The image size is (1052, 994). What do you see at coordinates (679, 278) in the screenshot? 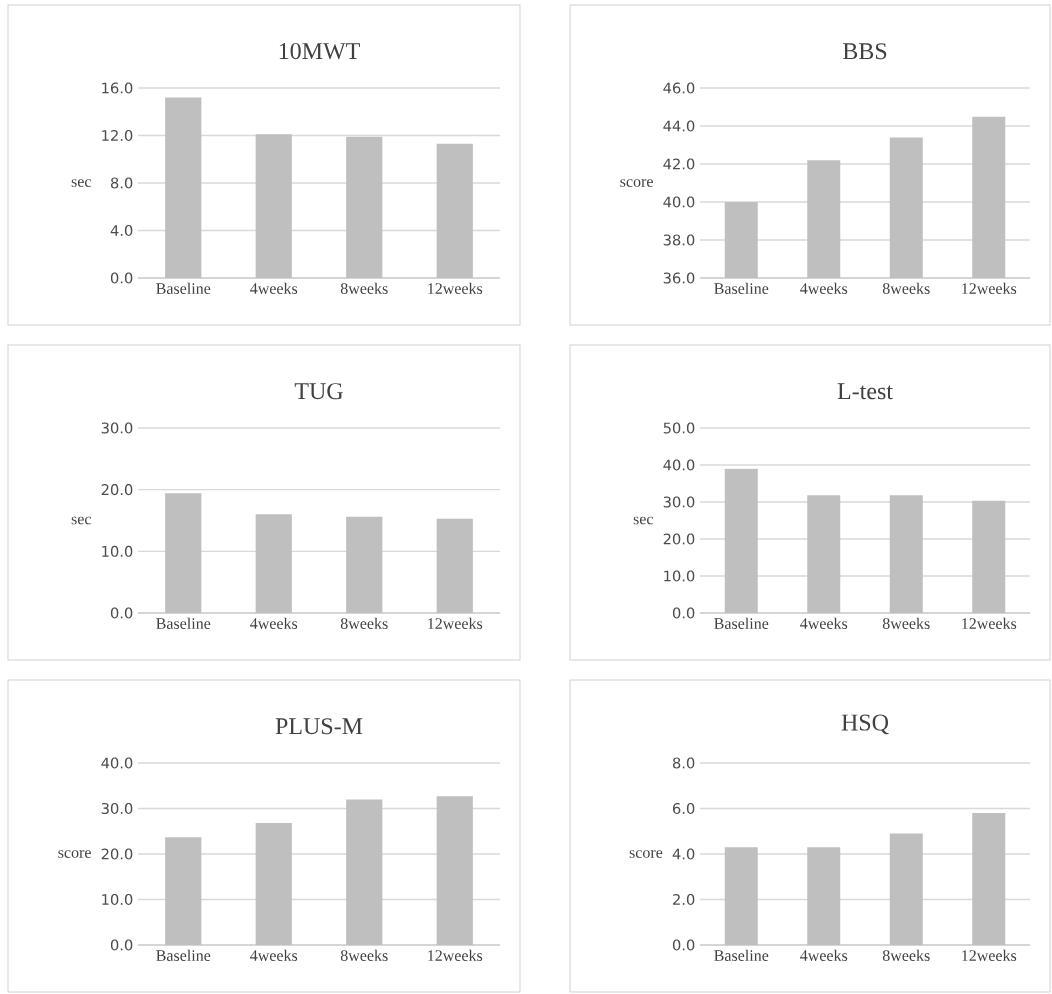
I see `y-tick-label: 36.0` at bounding box center [679, 278].